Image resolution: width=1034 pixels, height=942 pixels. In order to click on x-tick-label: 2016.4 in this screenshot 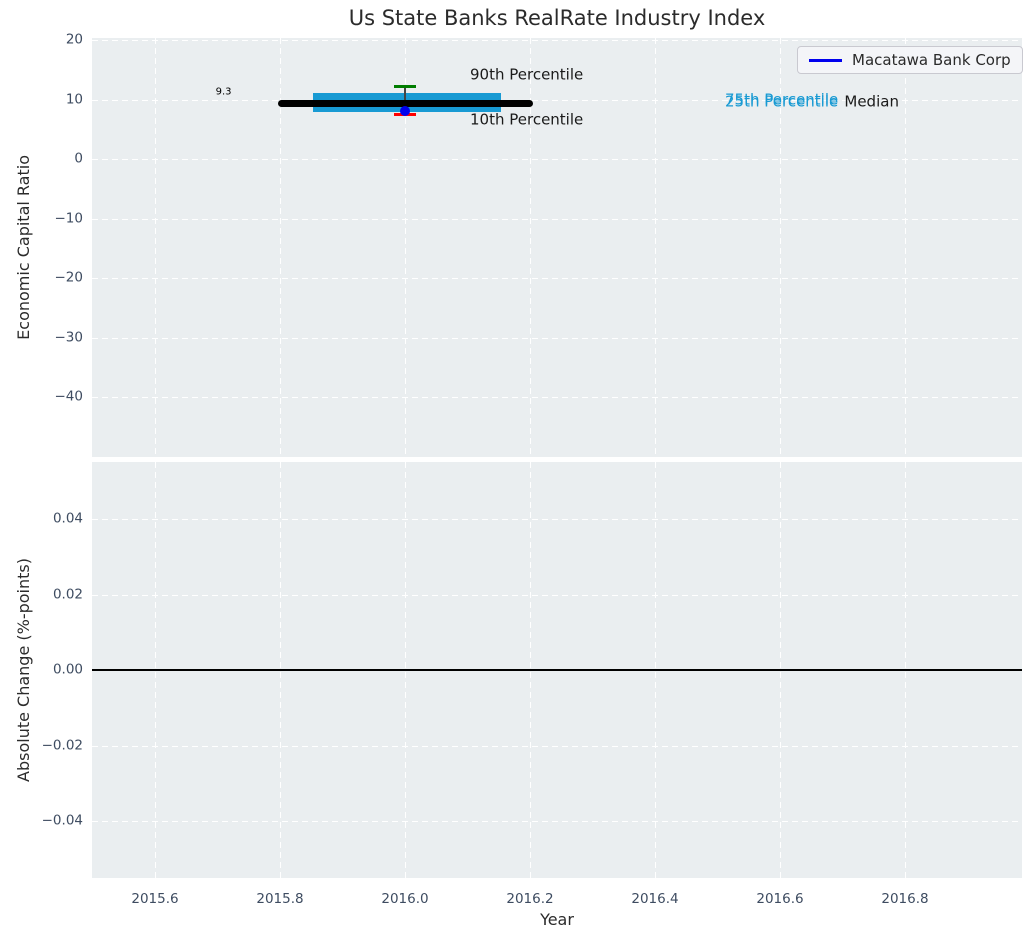, I will do `click(655, 899)`.